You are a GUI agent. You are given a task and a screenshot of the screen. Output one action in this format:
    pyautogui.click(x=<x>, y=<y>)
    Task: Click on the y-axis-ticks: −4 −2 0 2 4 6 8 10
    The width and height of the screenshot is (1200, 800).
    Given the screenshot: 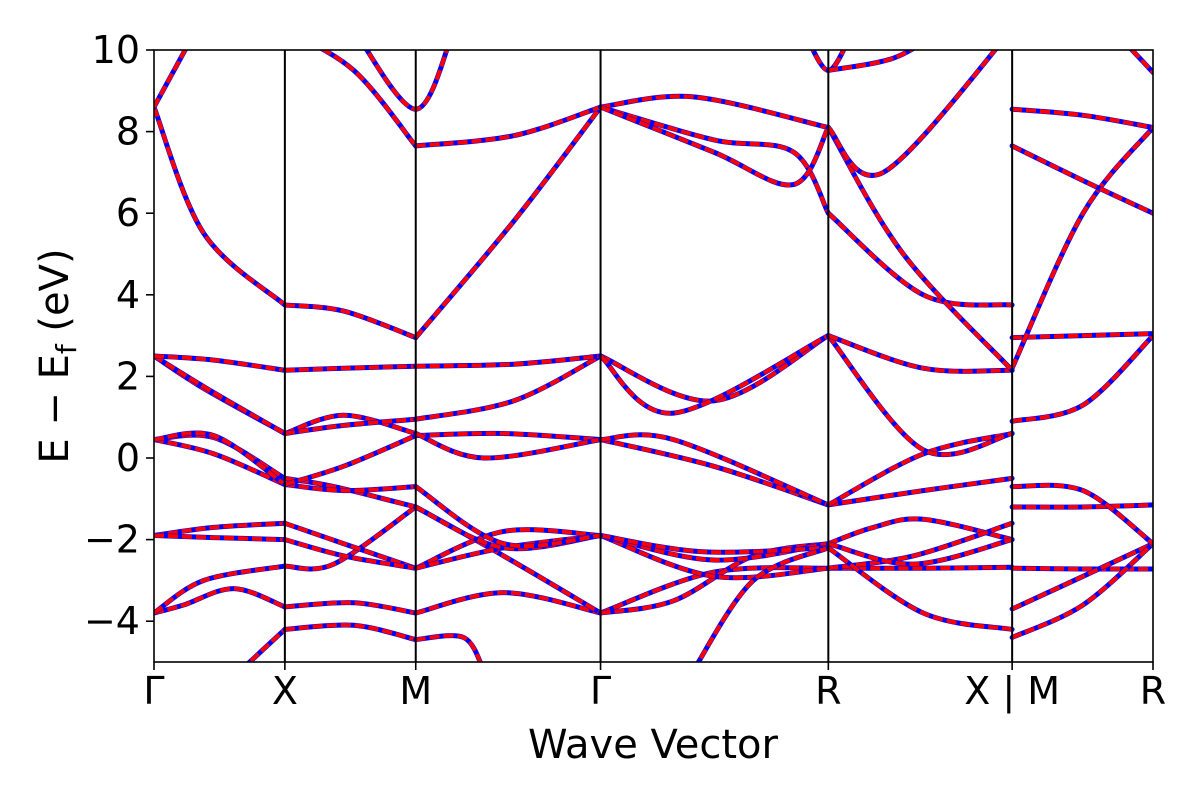 What is the action you would take?
    pyautogui.click(x=119, y=335)
    